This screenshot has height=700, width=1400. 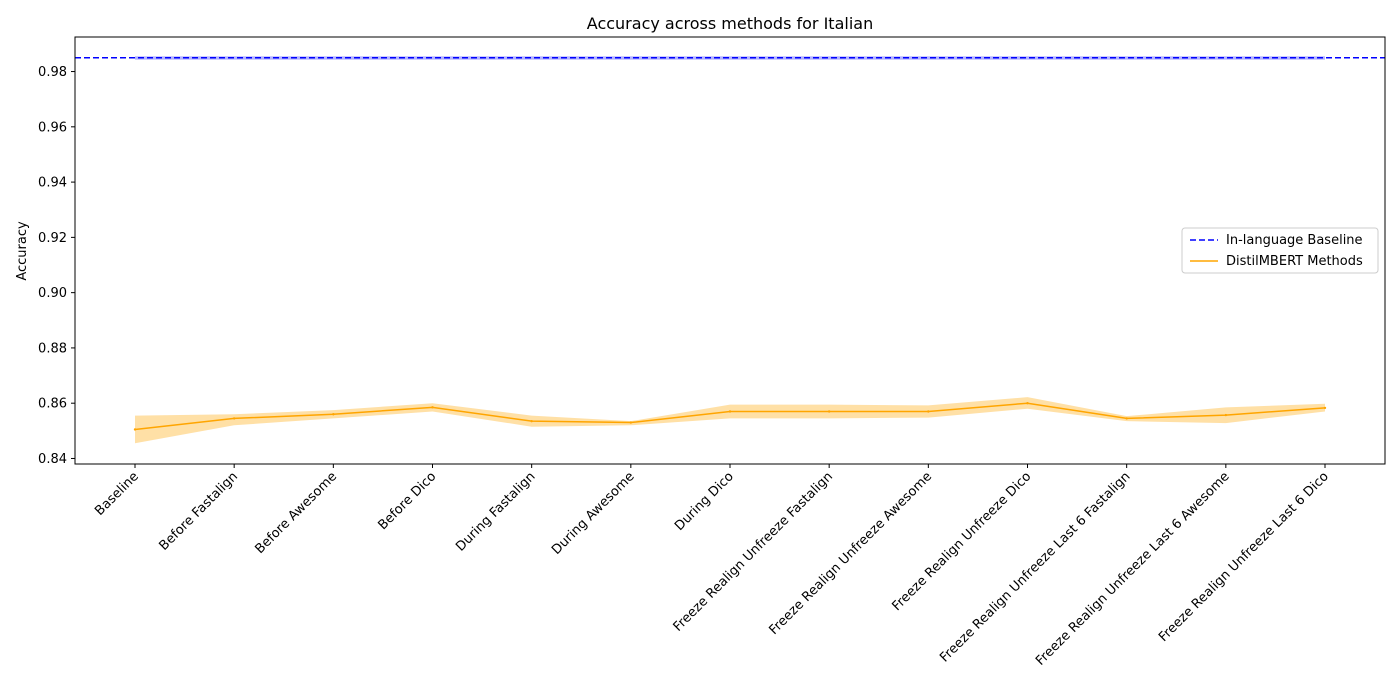 What do you see at coordinates (1294, 261) in the screenshot?
I see `legend-label-series: DistilMBERT Methods` at bounding box center [1294, 261].